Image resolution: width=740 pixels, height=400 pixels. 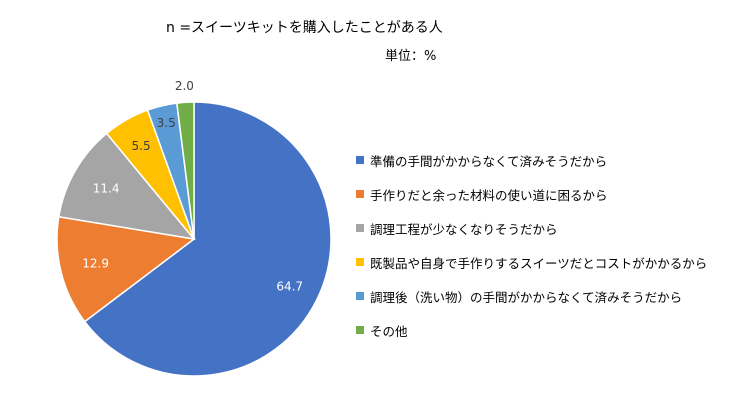 I want to click on legend-label: 調理後（洗い物）の手間がかからなくて済みそうだから, so click(x=526, y=297).